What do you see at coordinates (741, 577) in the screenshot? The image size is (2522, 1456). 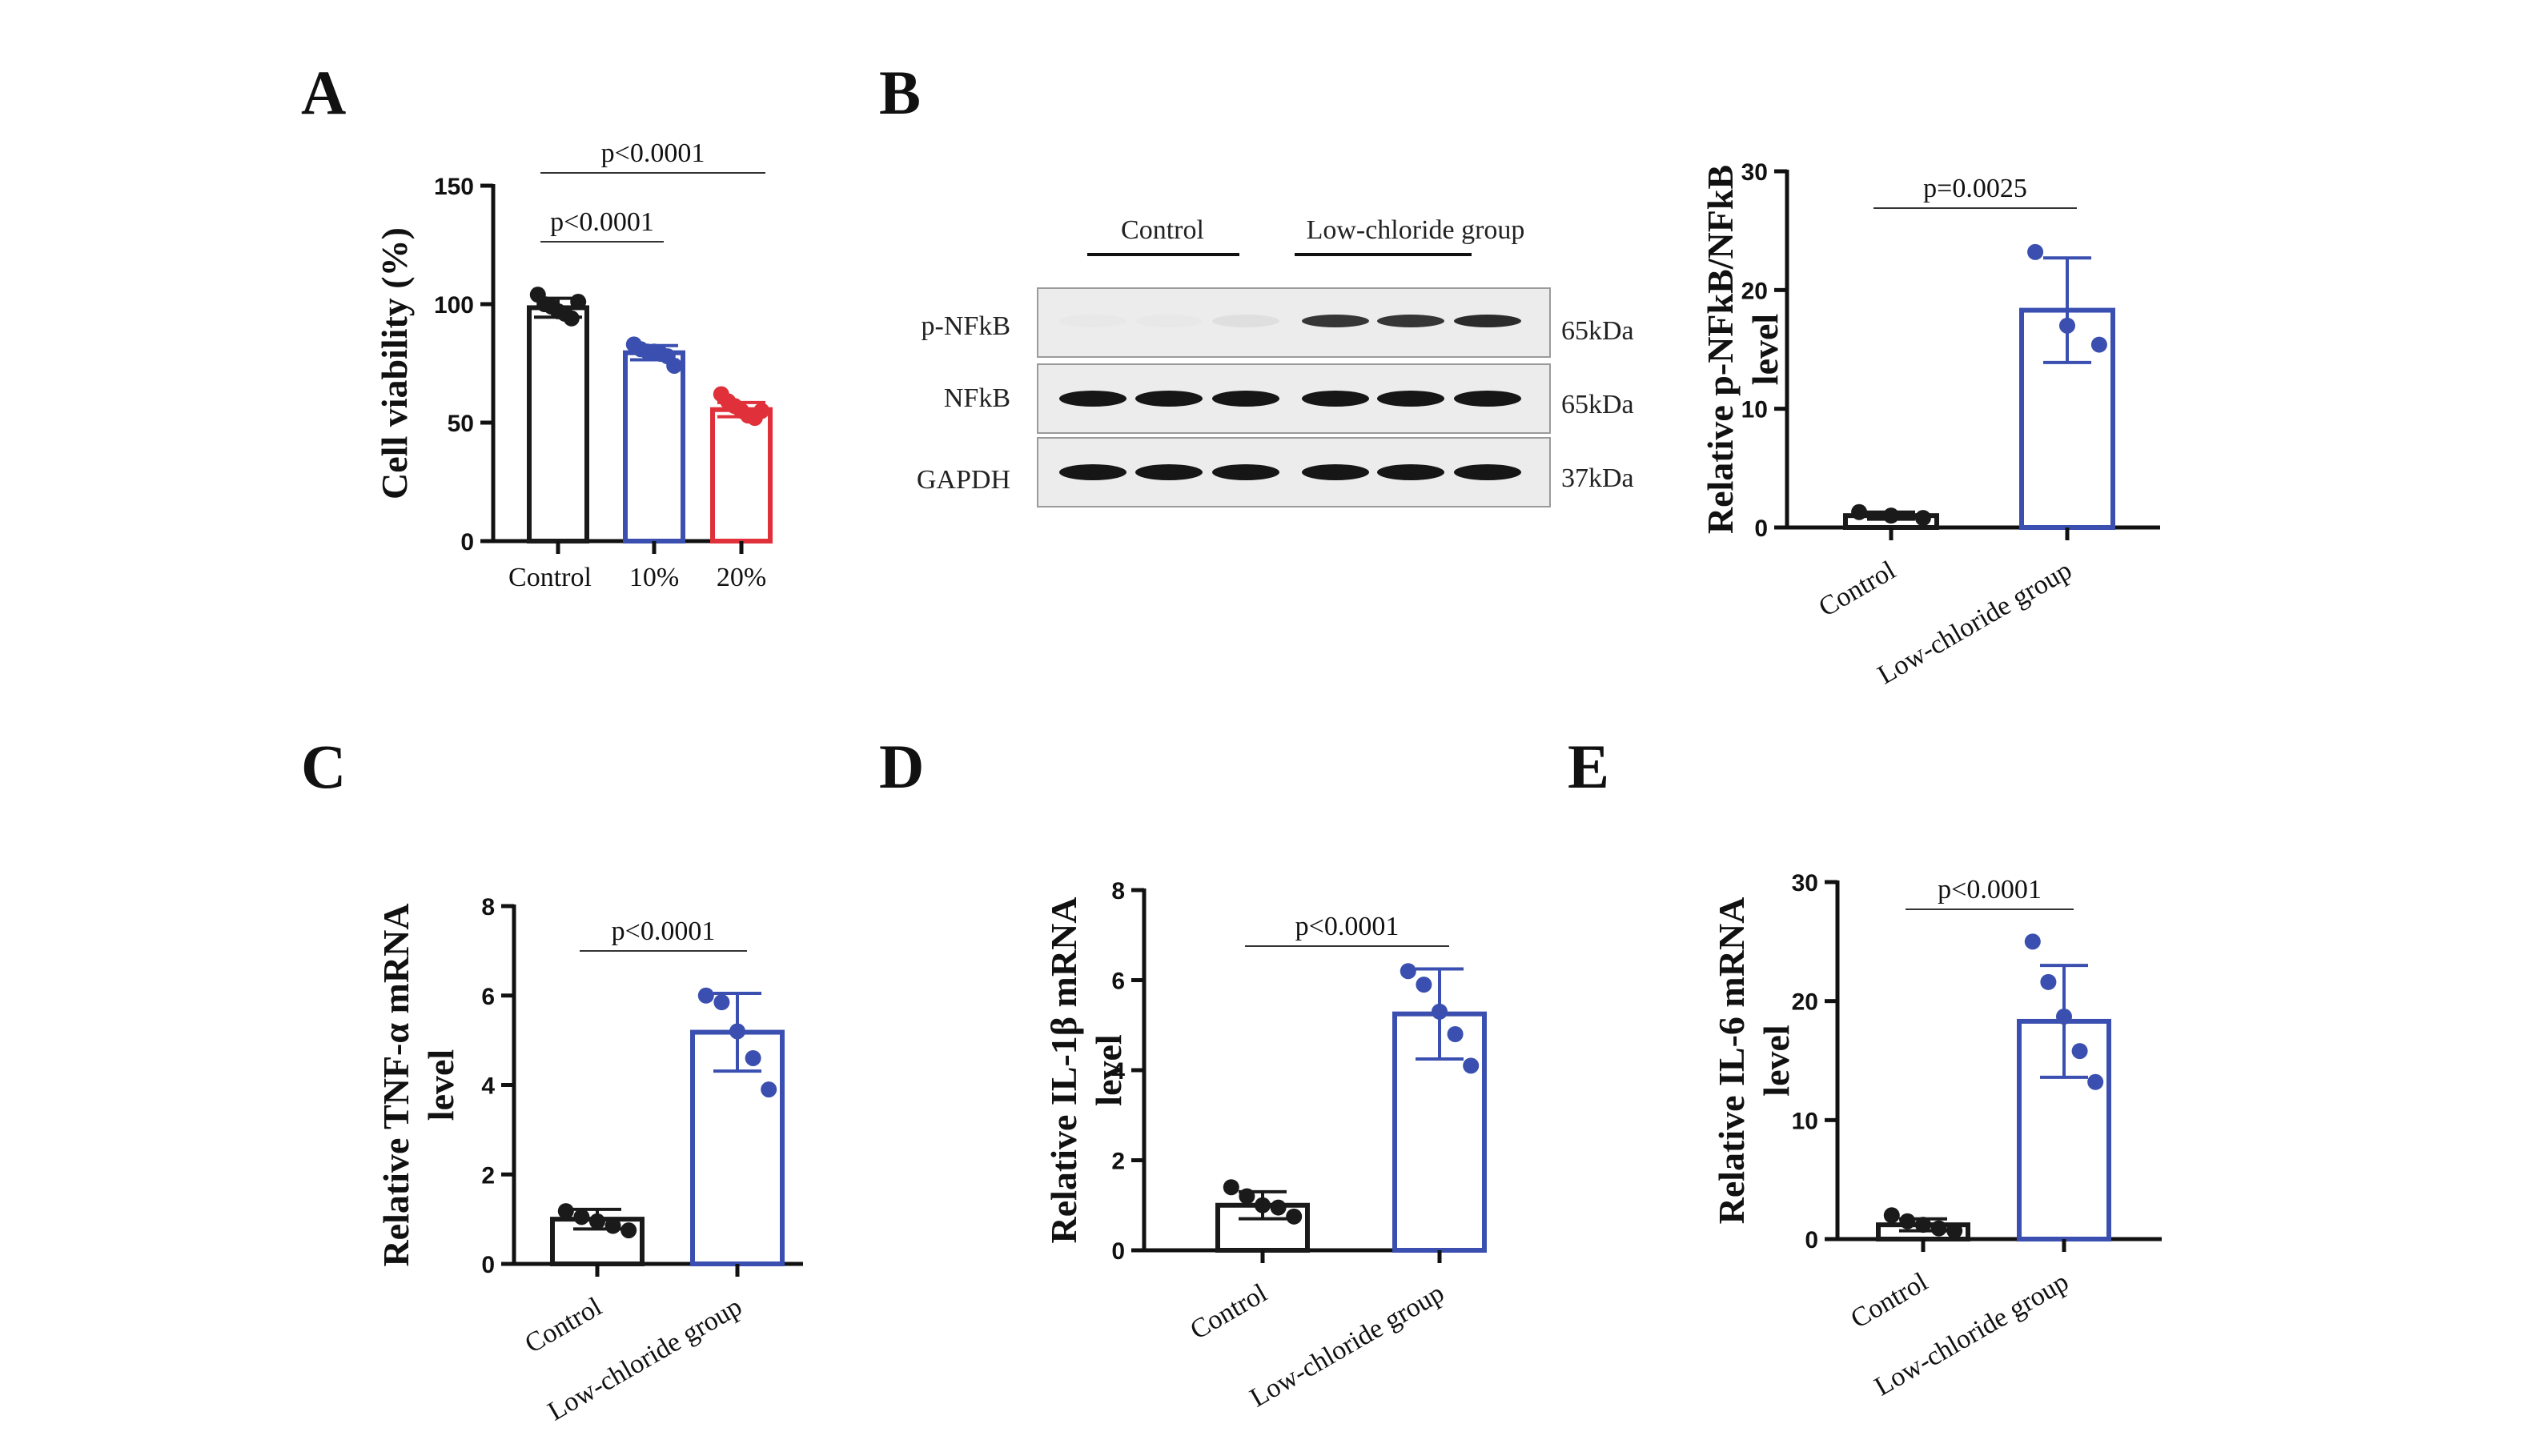 I see `category-label-2: 20%` at bounding box center [741, 577].